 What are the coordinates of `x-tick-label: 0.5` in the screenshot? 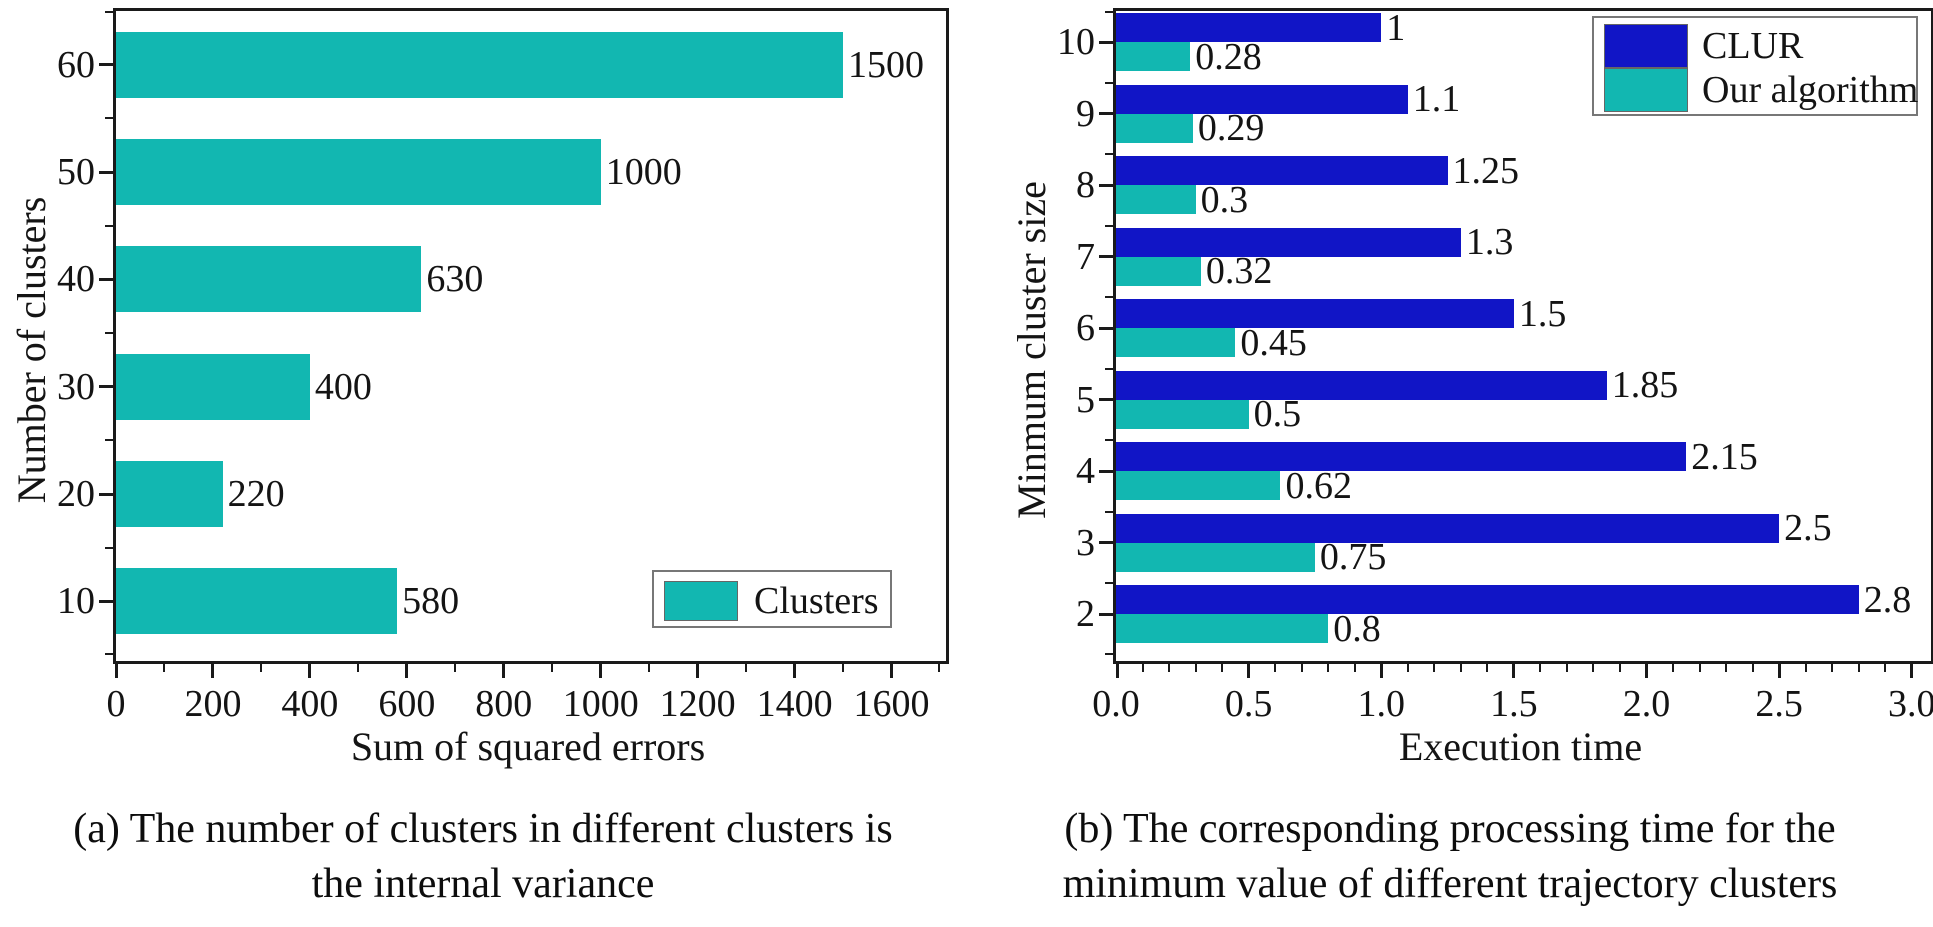 It's located at (1248, 704).